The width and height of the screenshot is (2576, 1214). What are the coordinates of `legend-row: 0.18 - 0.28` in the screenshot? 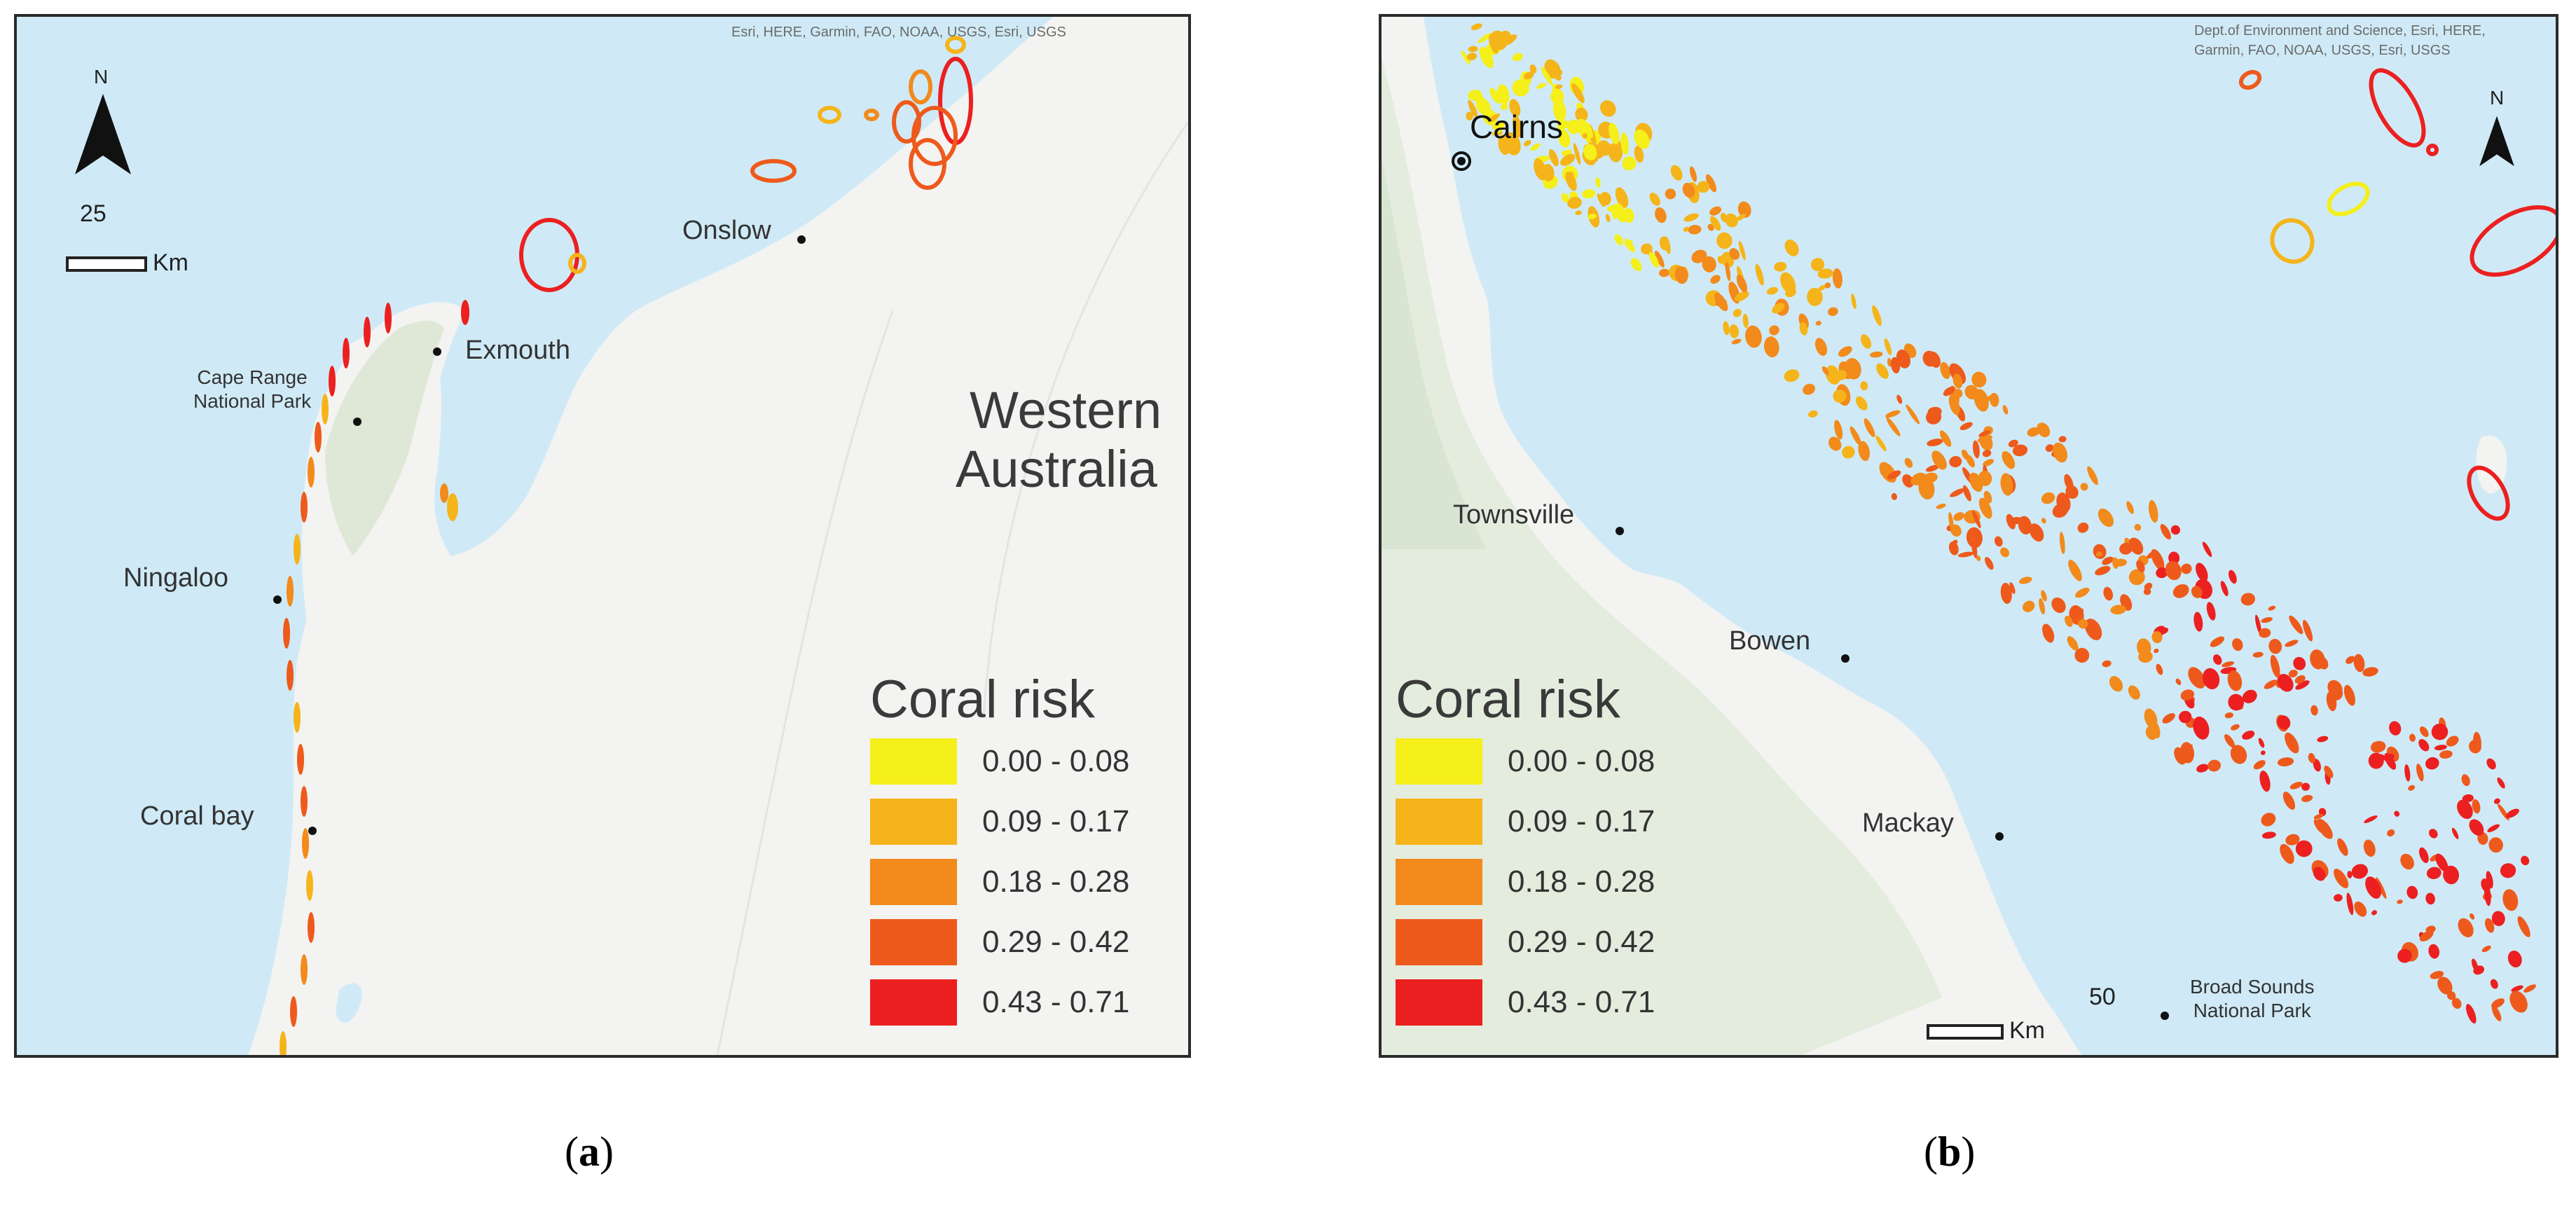 It's located at (1525, 882).